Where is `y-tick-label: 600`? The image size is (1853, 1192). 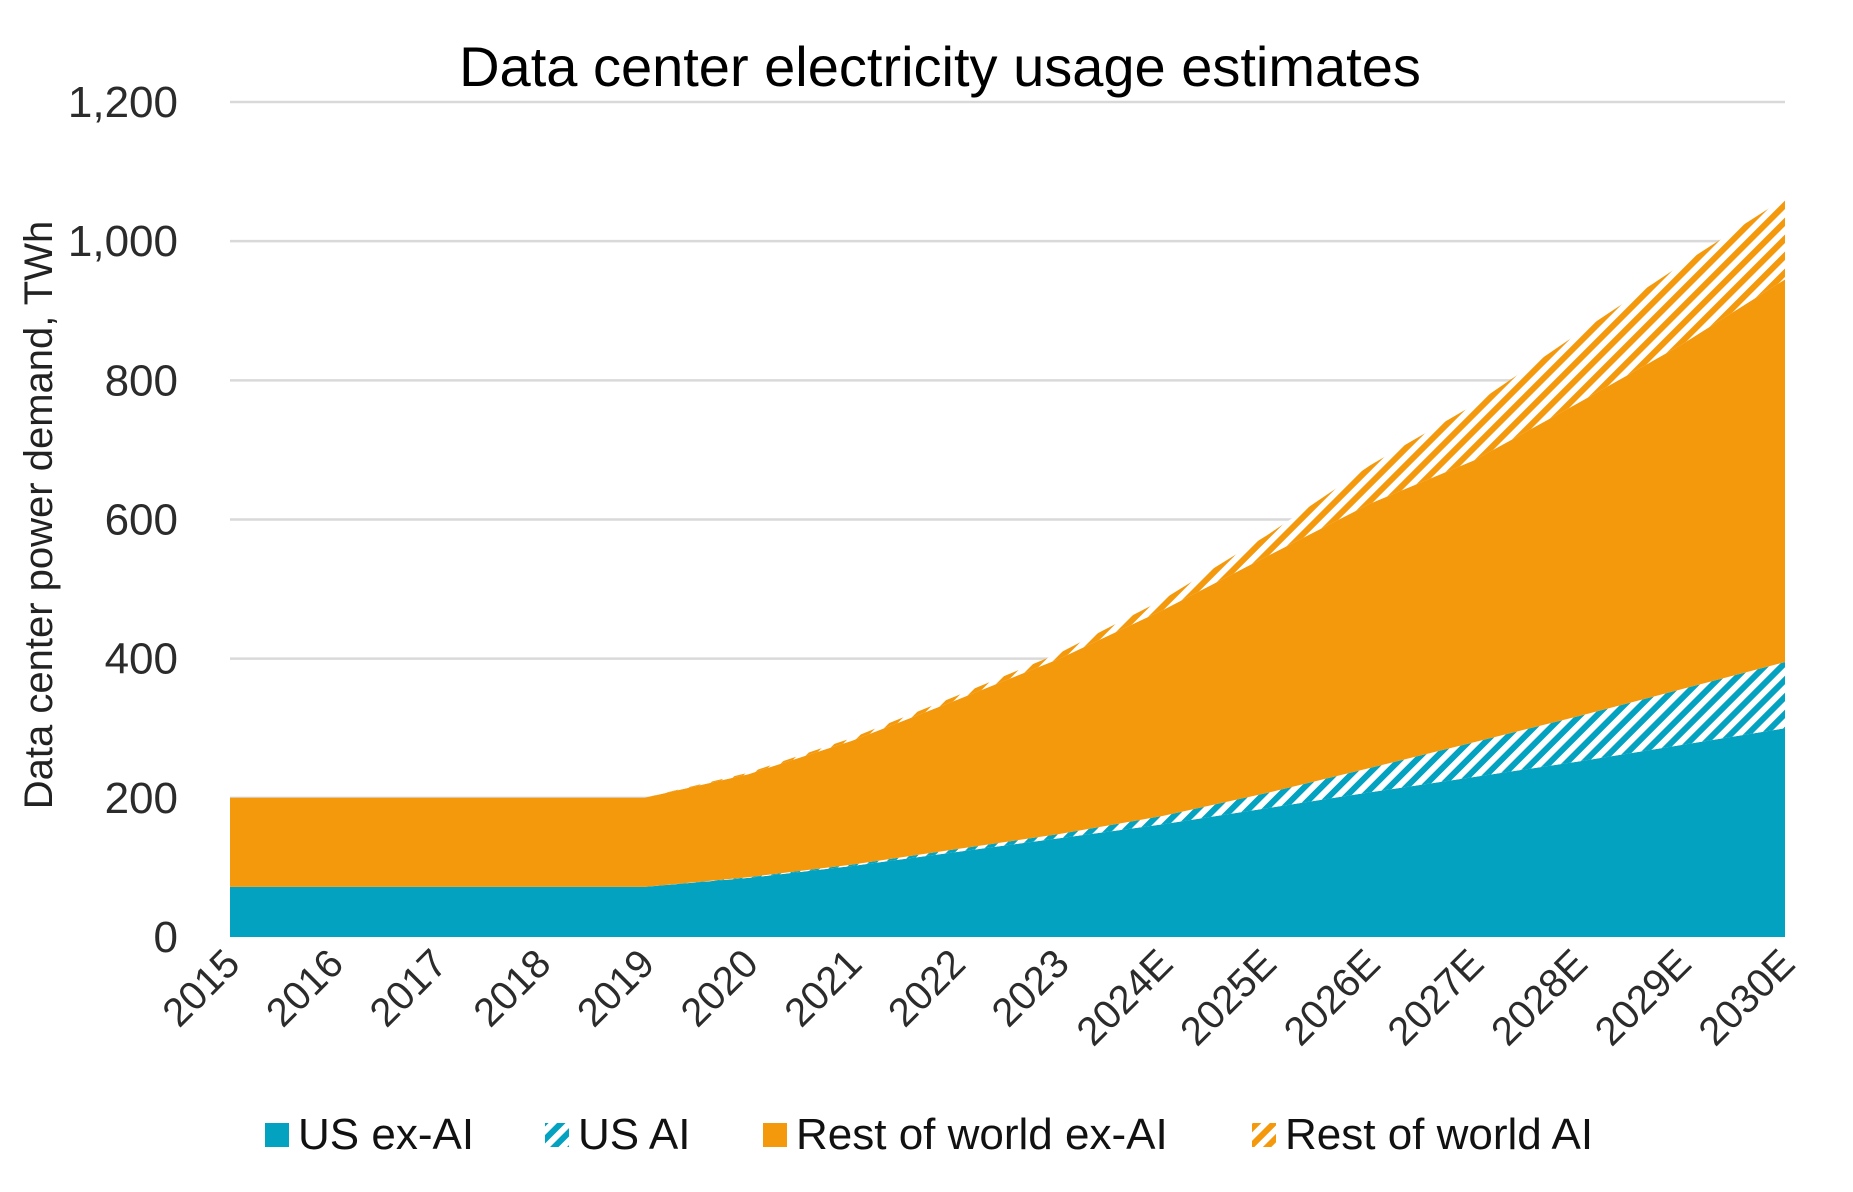
y-tick-label: 600 is located at coordinates (141, 520).